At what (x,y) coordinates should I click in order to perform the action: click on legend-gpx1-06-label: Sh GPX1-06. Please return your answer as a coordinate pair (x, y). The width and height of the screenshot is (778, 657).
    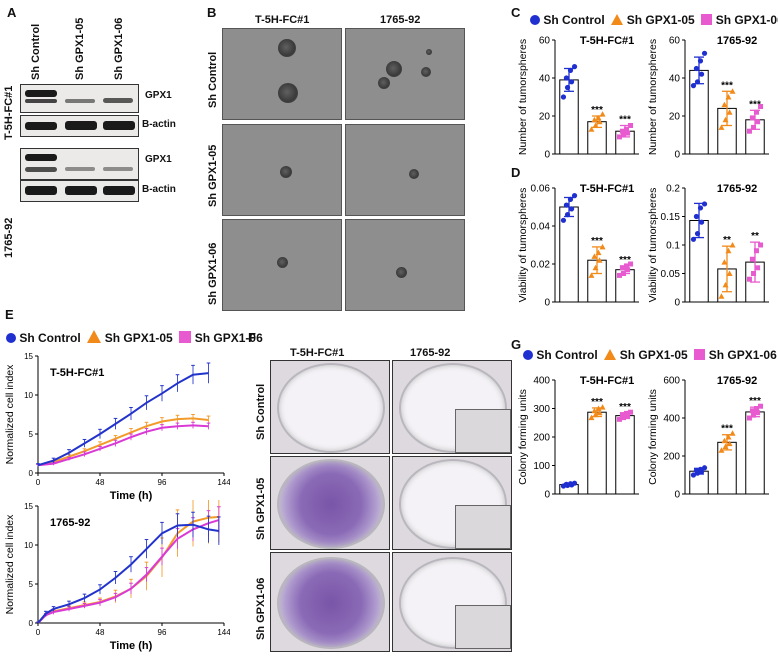
    Looking at the image, I should click on (228, 338).